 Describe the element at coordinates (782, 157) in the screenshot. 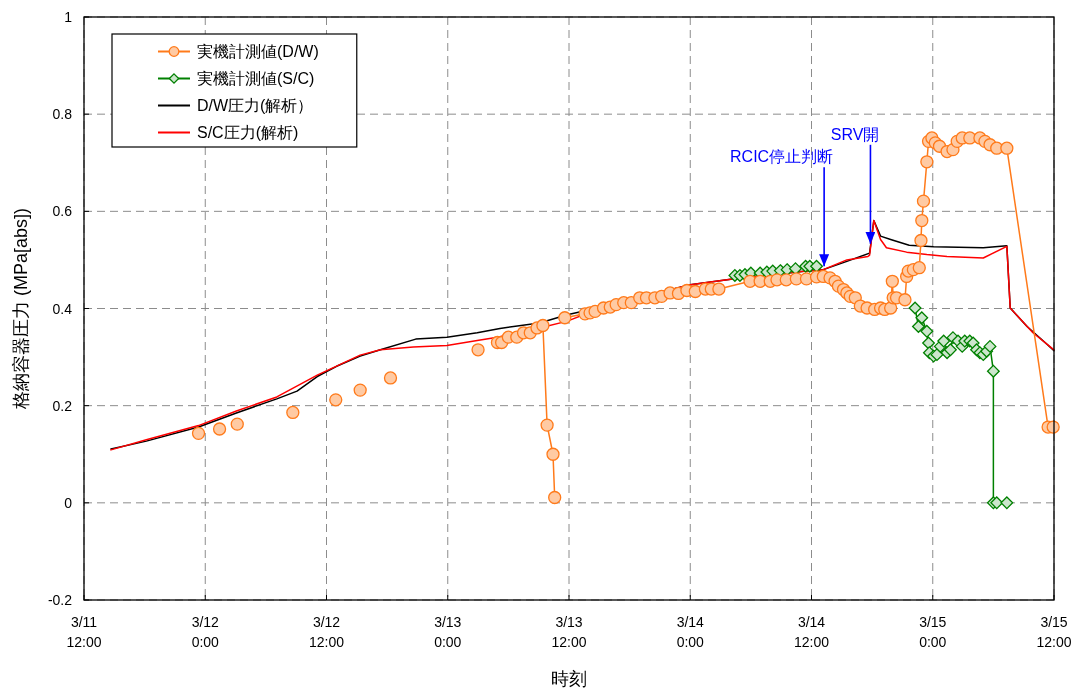

I see `annotation: RCIC停止判断` at that location.